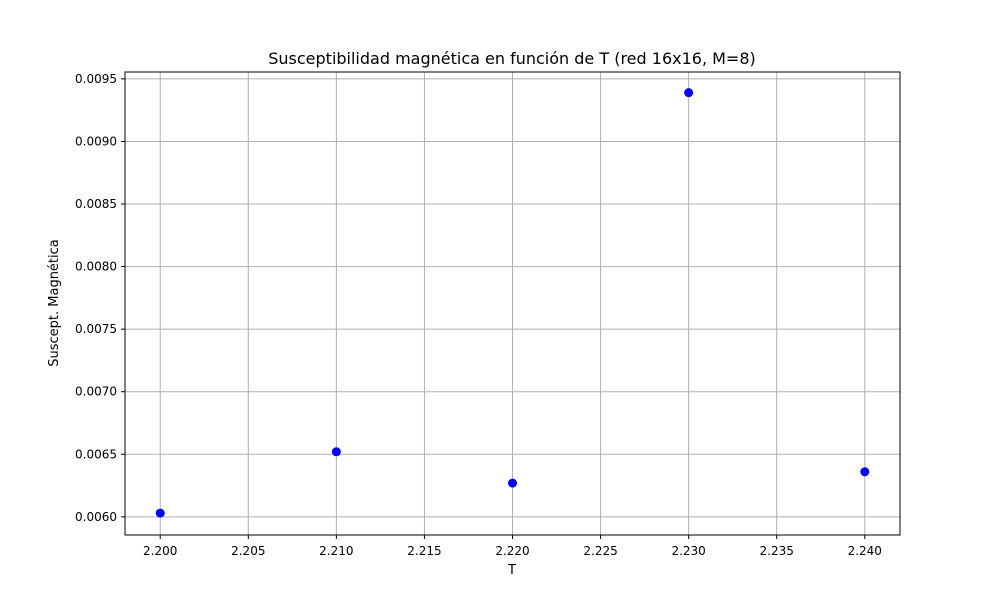  I want to click on x-tick-label: 2.230, so click(688, 551).